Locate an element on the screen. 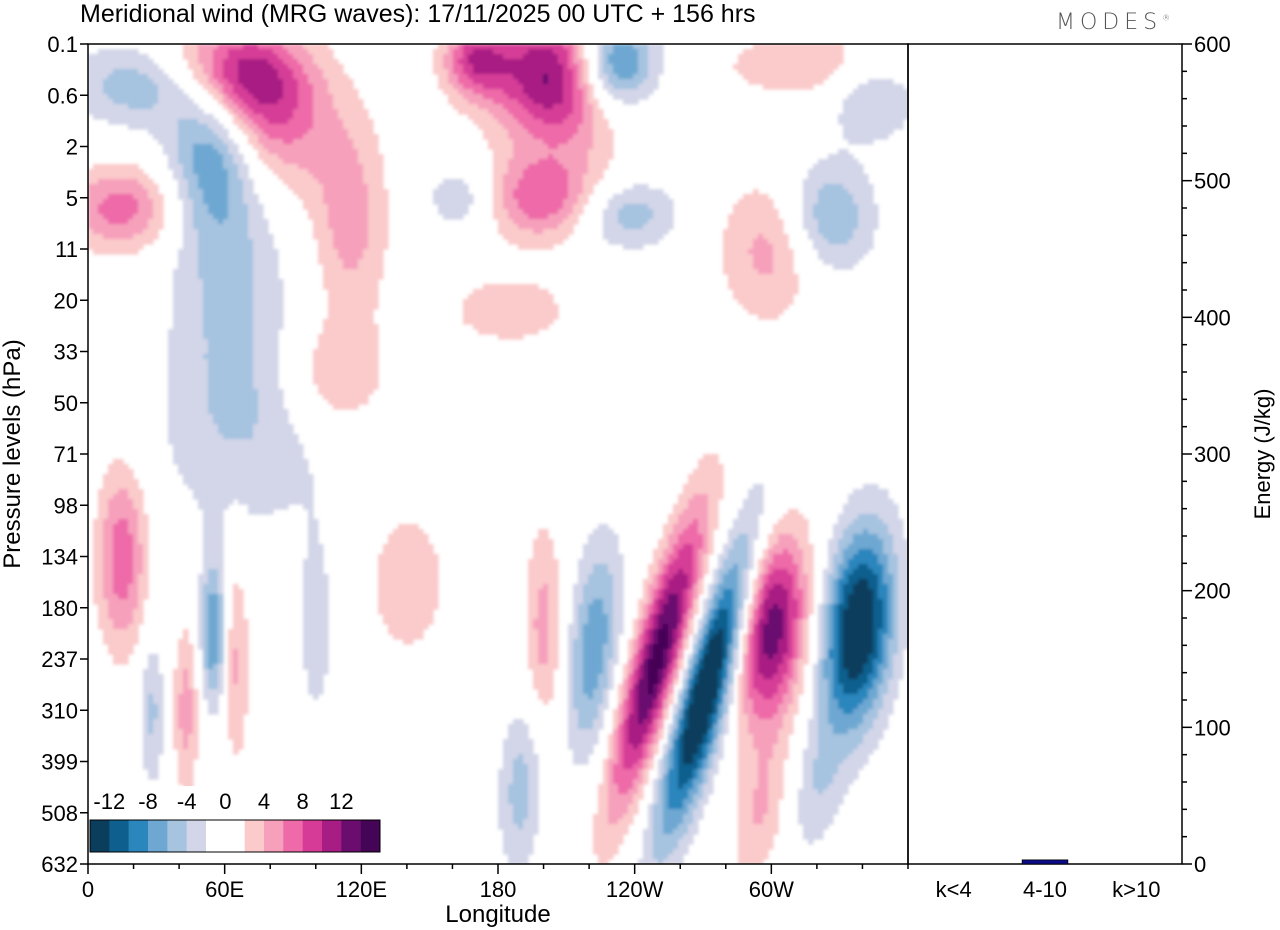 Image resolution: width=1280 pixels, height=930 pixels. y-tick-label: 632 is located at coordinates (59, 864).